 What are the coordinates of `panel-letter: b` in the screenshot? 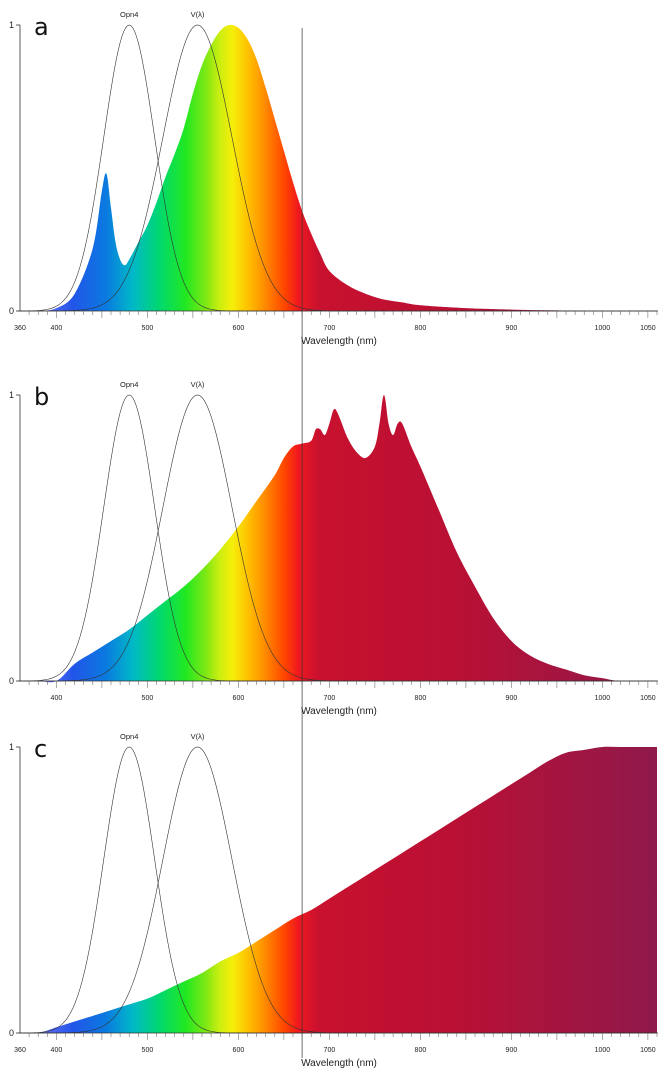 It's located at (41, 397).